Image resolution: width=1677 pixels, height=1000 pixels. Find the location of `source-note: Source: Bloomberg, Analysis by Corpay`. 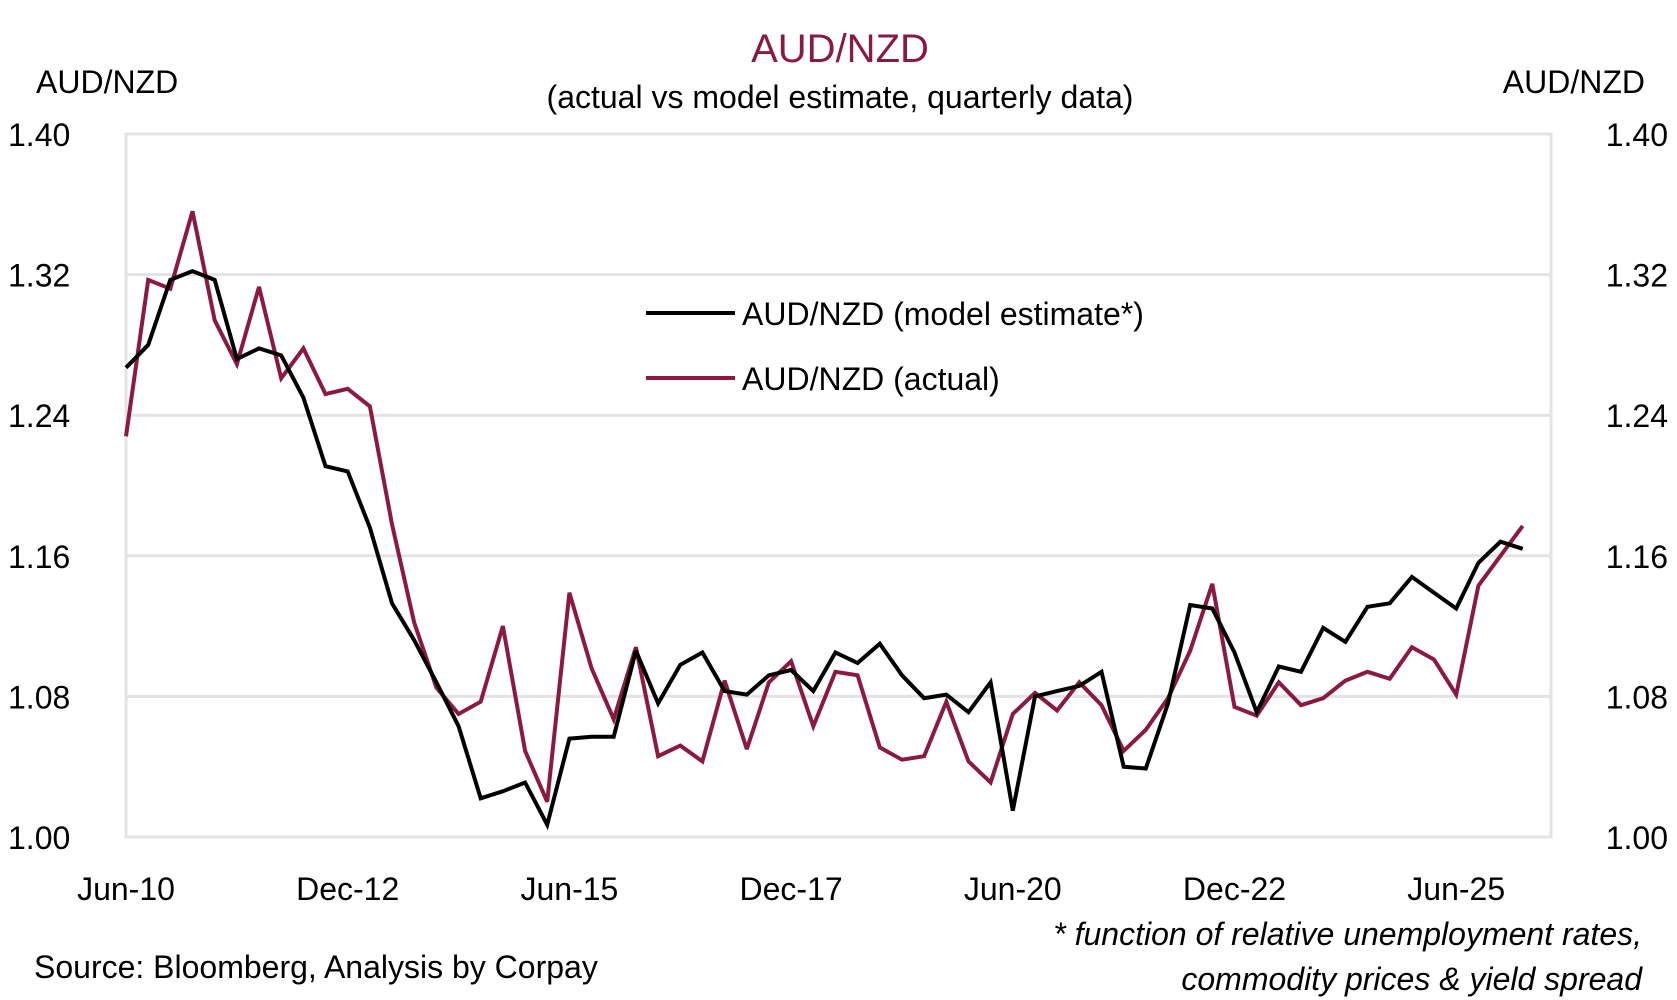

source-note: Source: Bloomberg, Analysis by Corpay is located at coordinates (316, 967).